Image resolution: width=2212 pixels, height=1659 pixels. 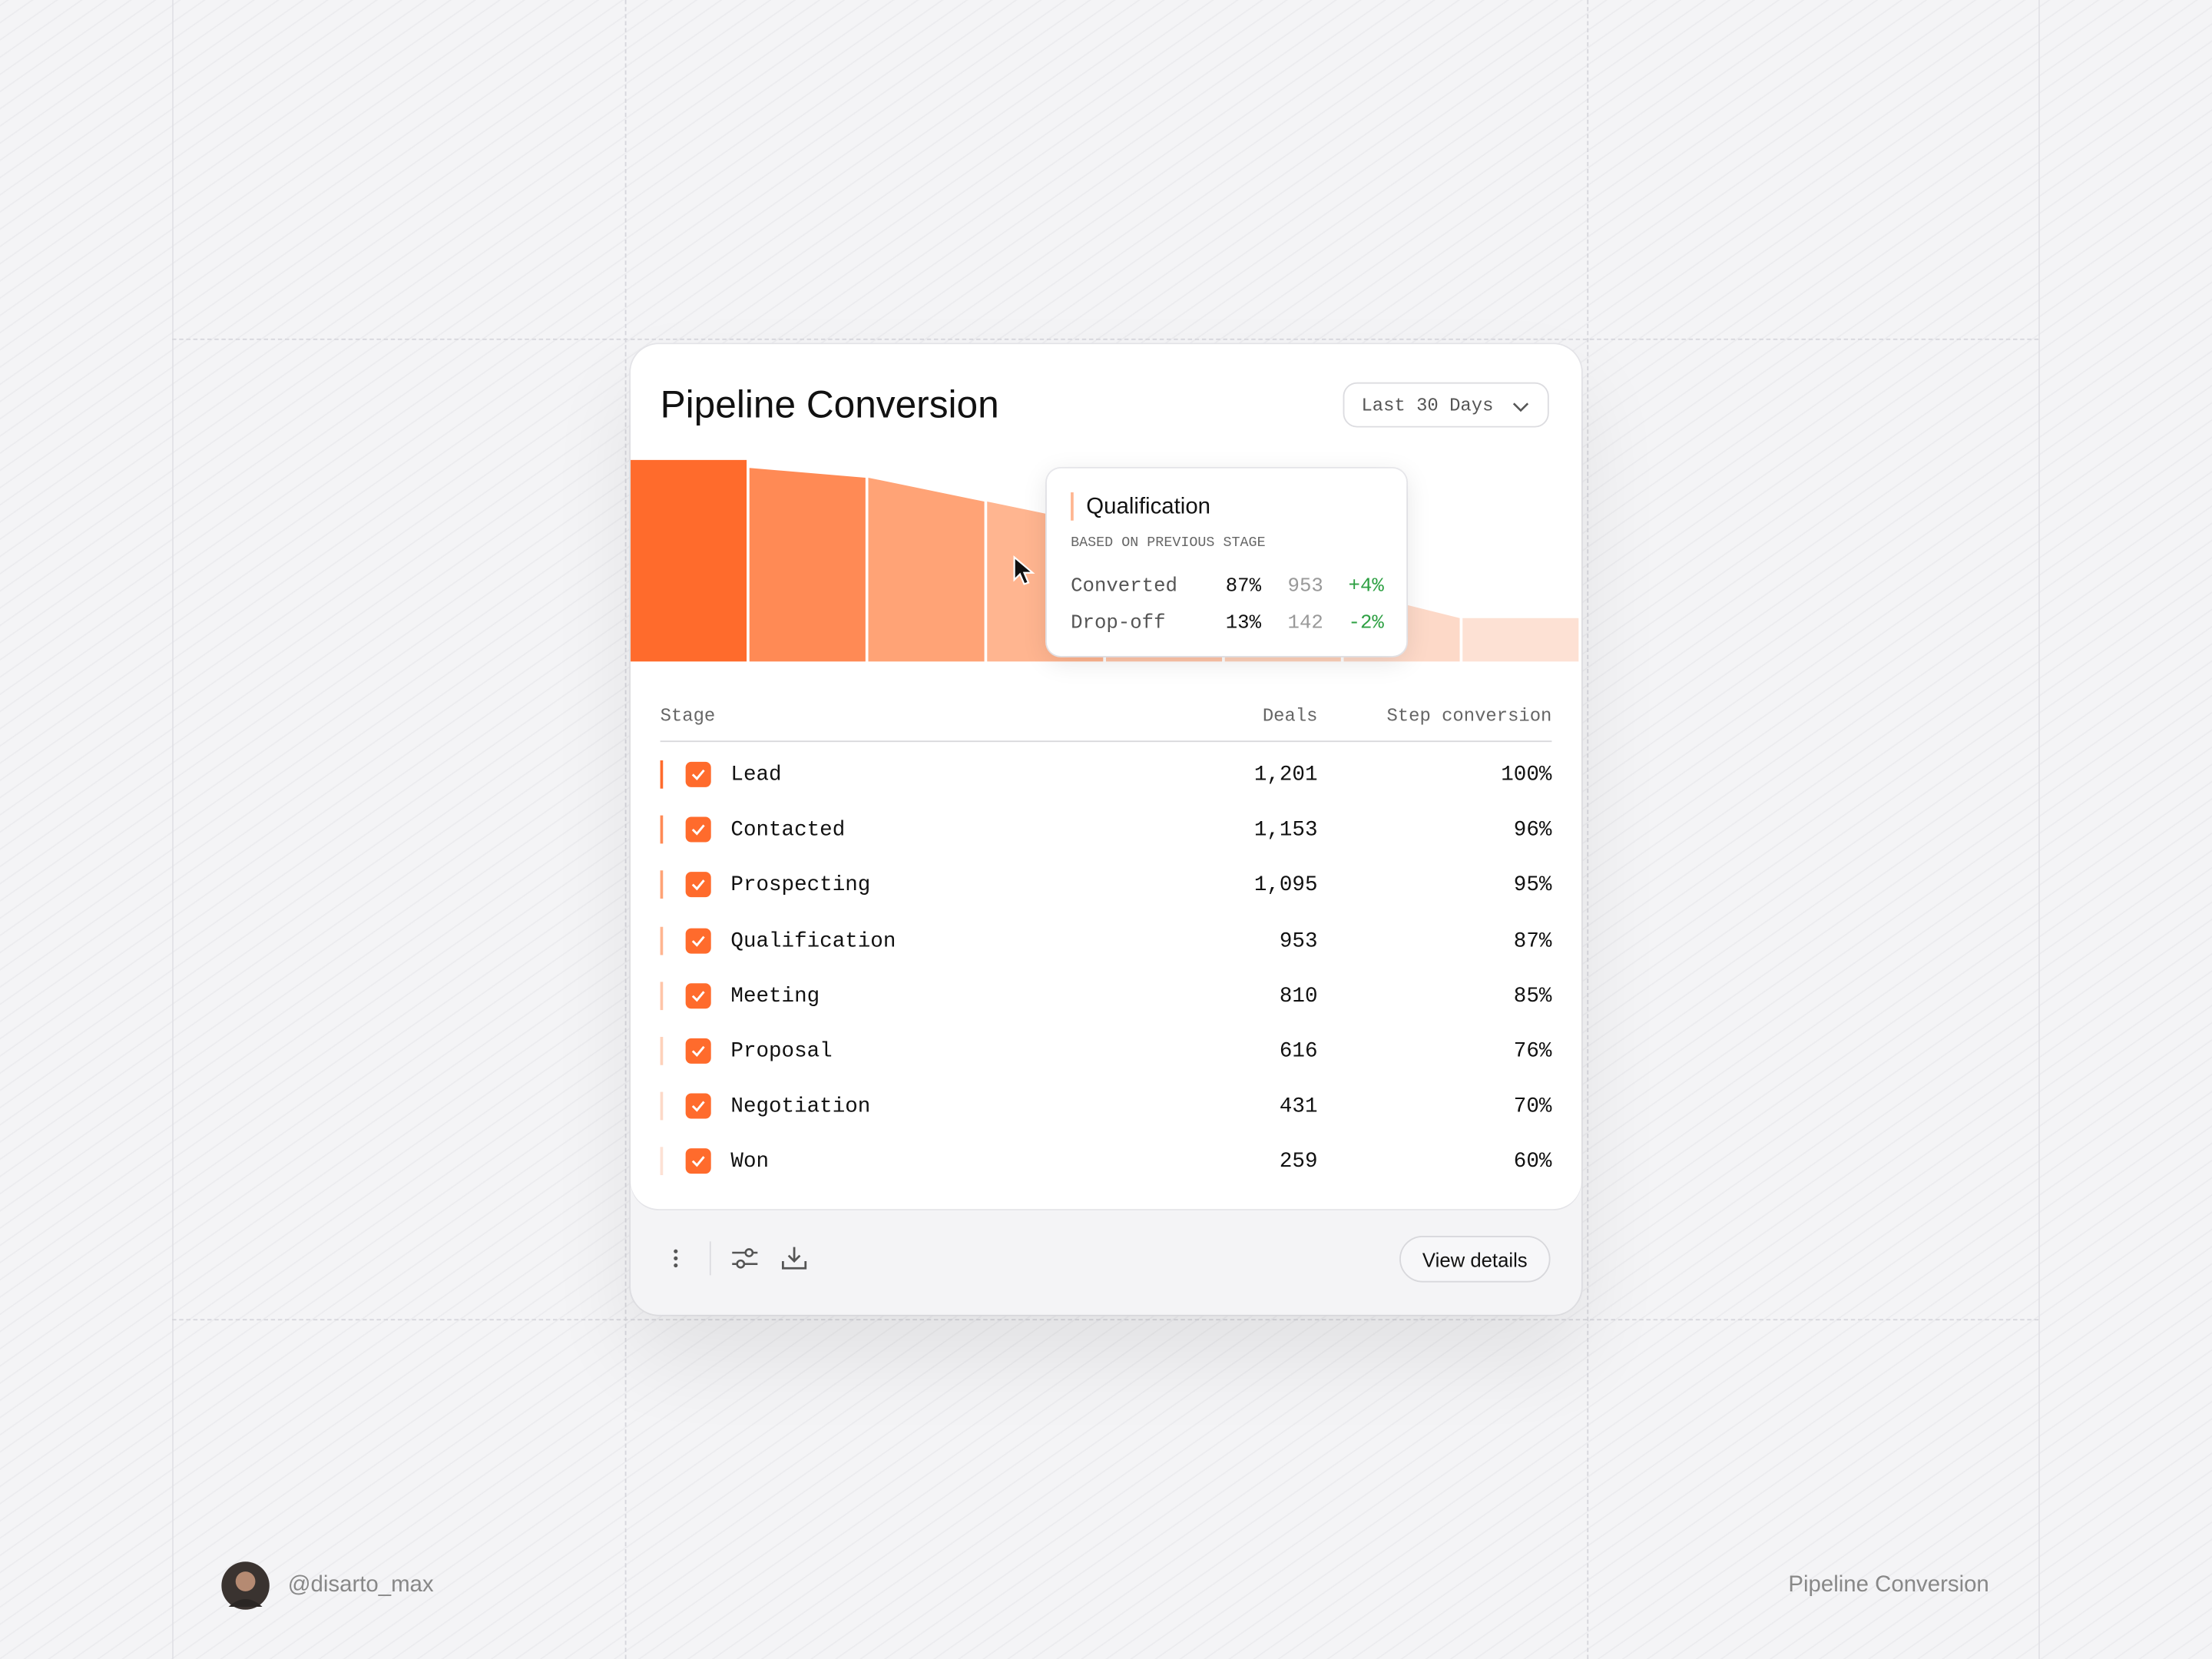 I want to click on tooltip-delta: +4%, so click(x=1366, y=586).